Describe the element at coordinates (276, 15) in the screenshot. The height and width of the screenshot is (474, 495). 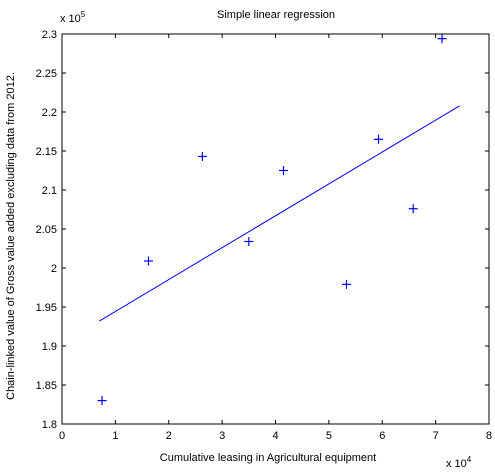
I see `chart-title: Simple linear regression` at that location.